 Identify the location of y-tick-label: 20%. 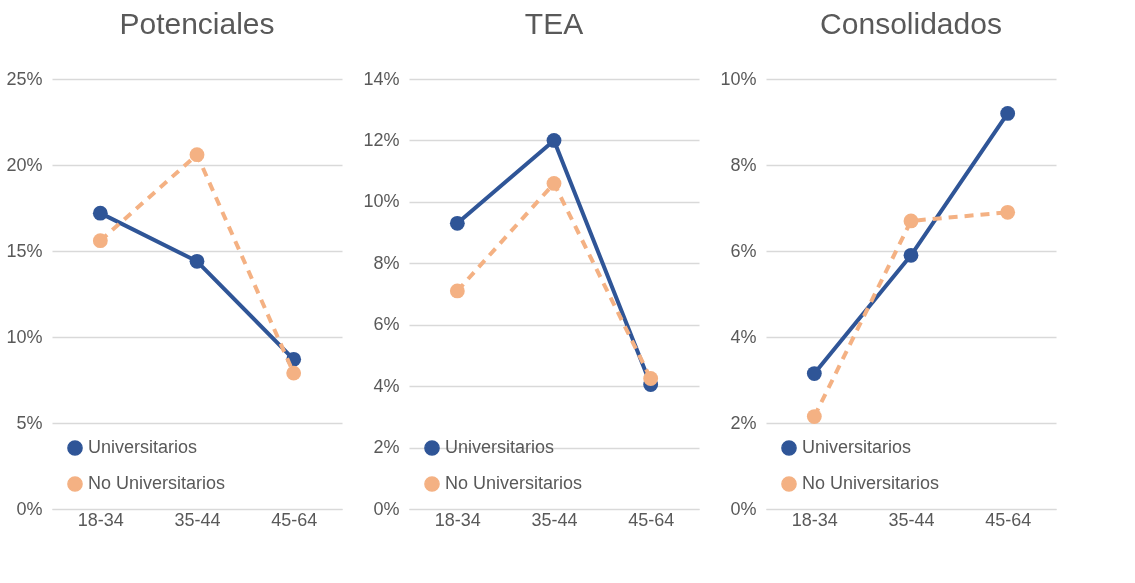
(24, 164).